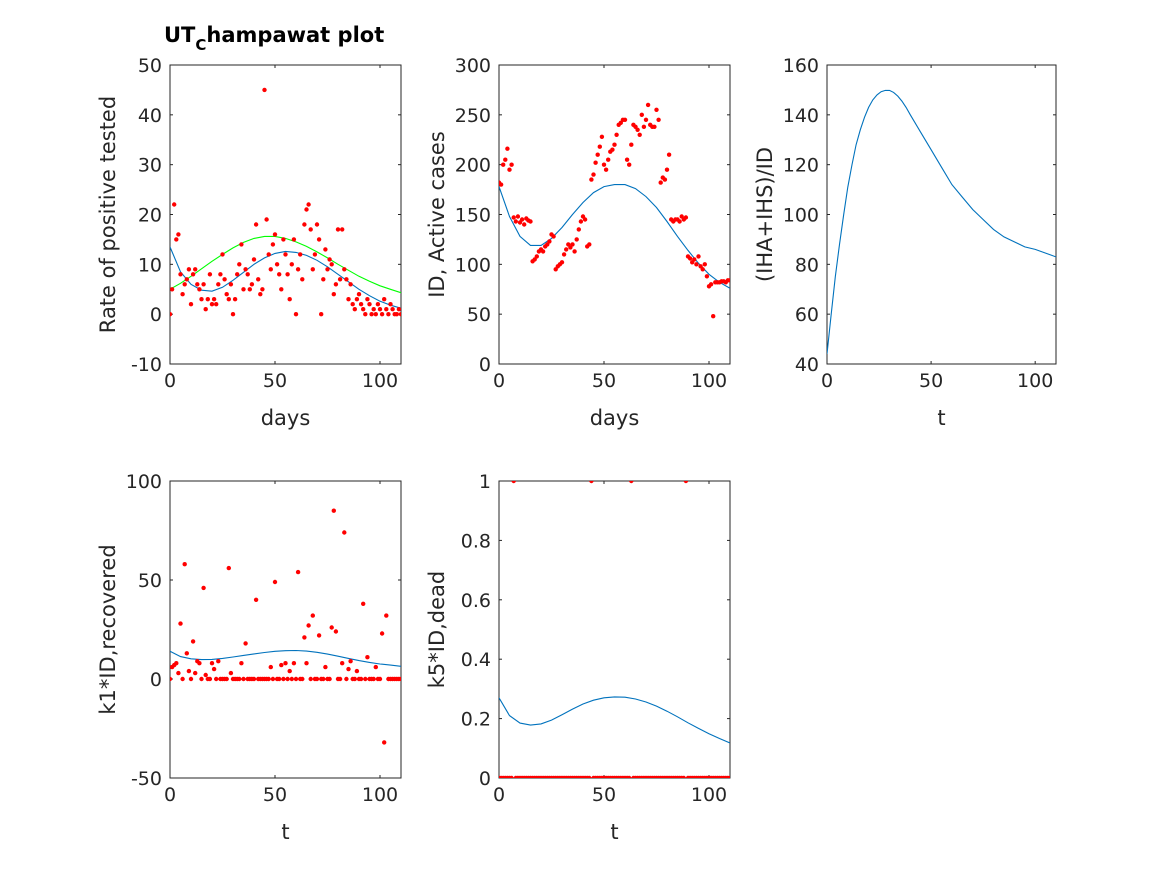  I want to click on y-tick-label: 0.2, so click(476, 720).